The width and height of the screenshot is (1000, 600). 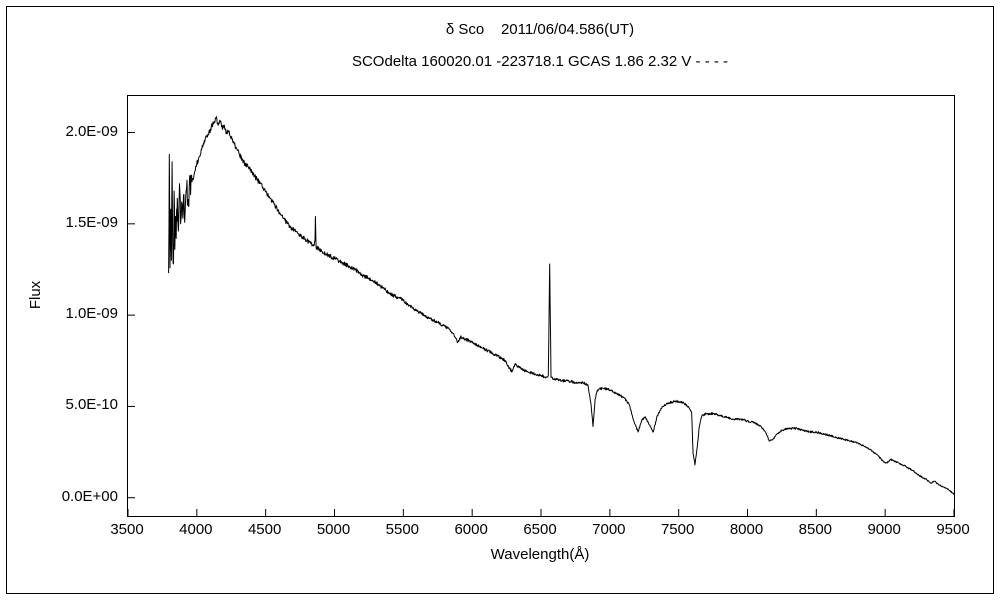 What do you see at coordinates (91, 131) in the screenshot?
I see `y-tick-label: 2.0E-09` at bounding box center [91, 131].